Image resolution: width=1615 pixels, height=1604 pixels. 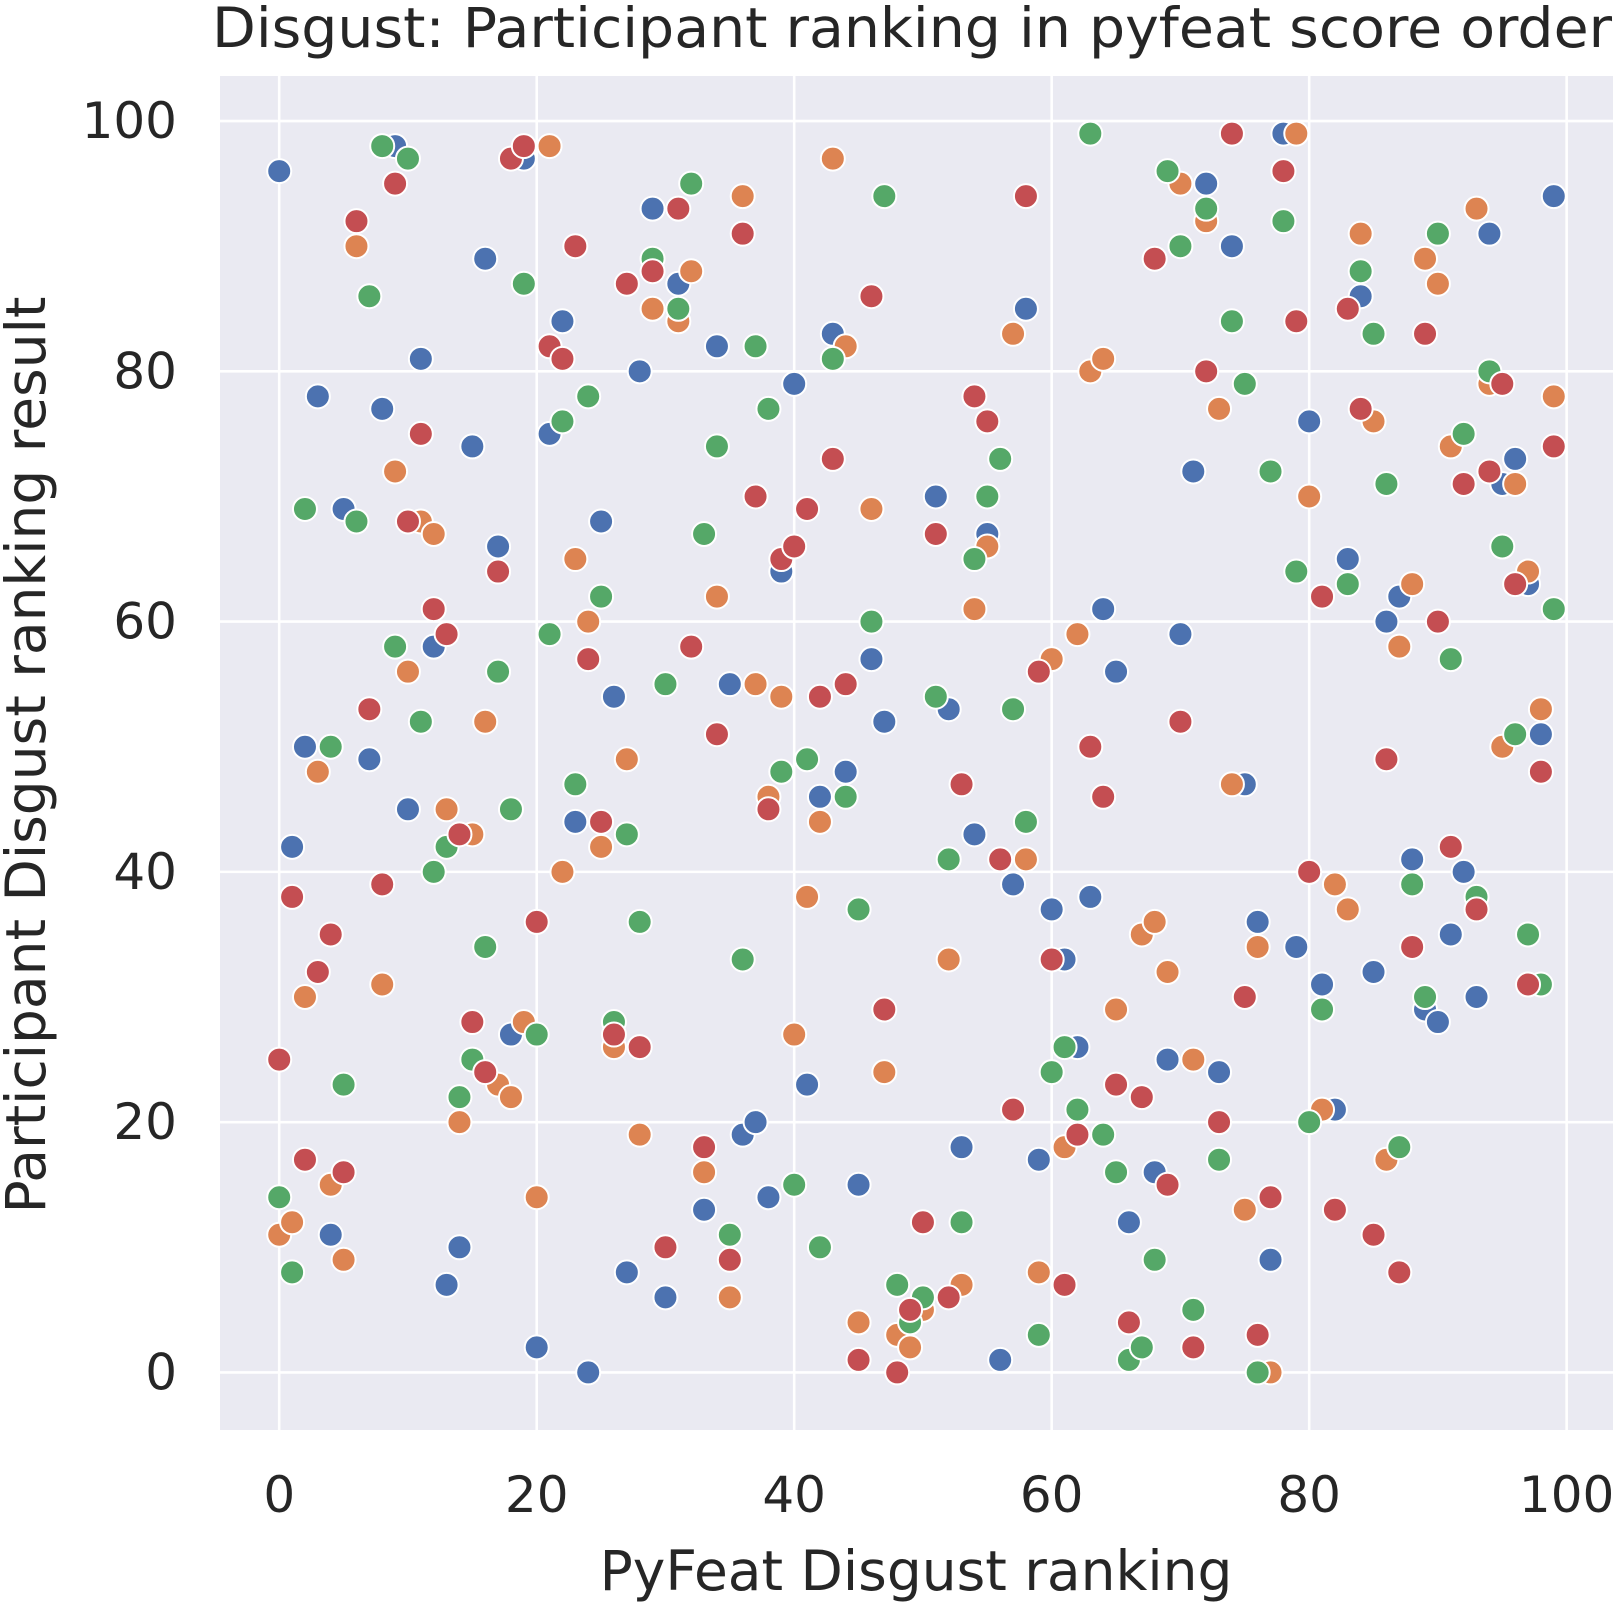 I want to click on x-axis-ticks: 0 20 40 60 80 100, so click(x=938, y=1495).